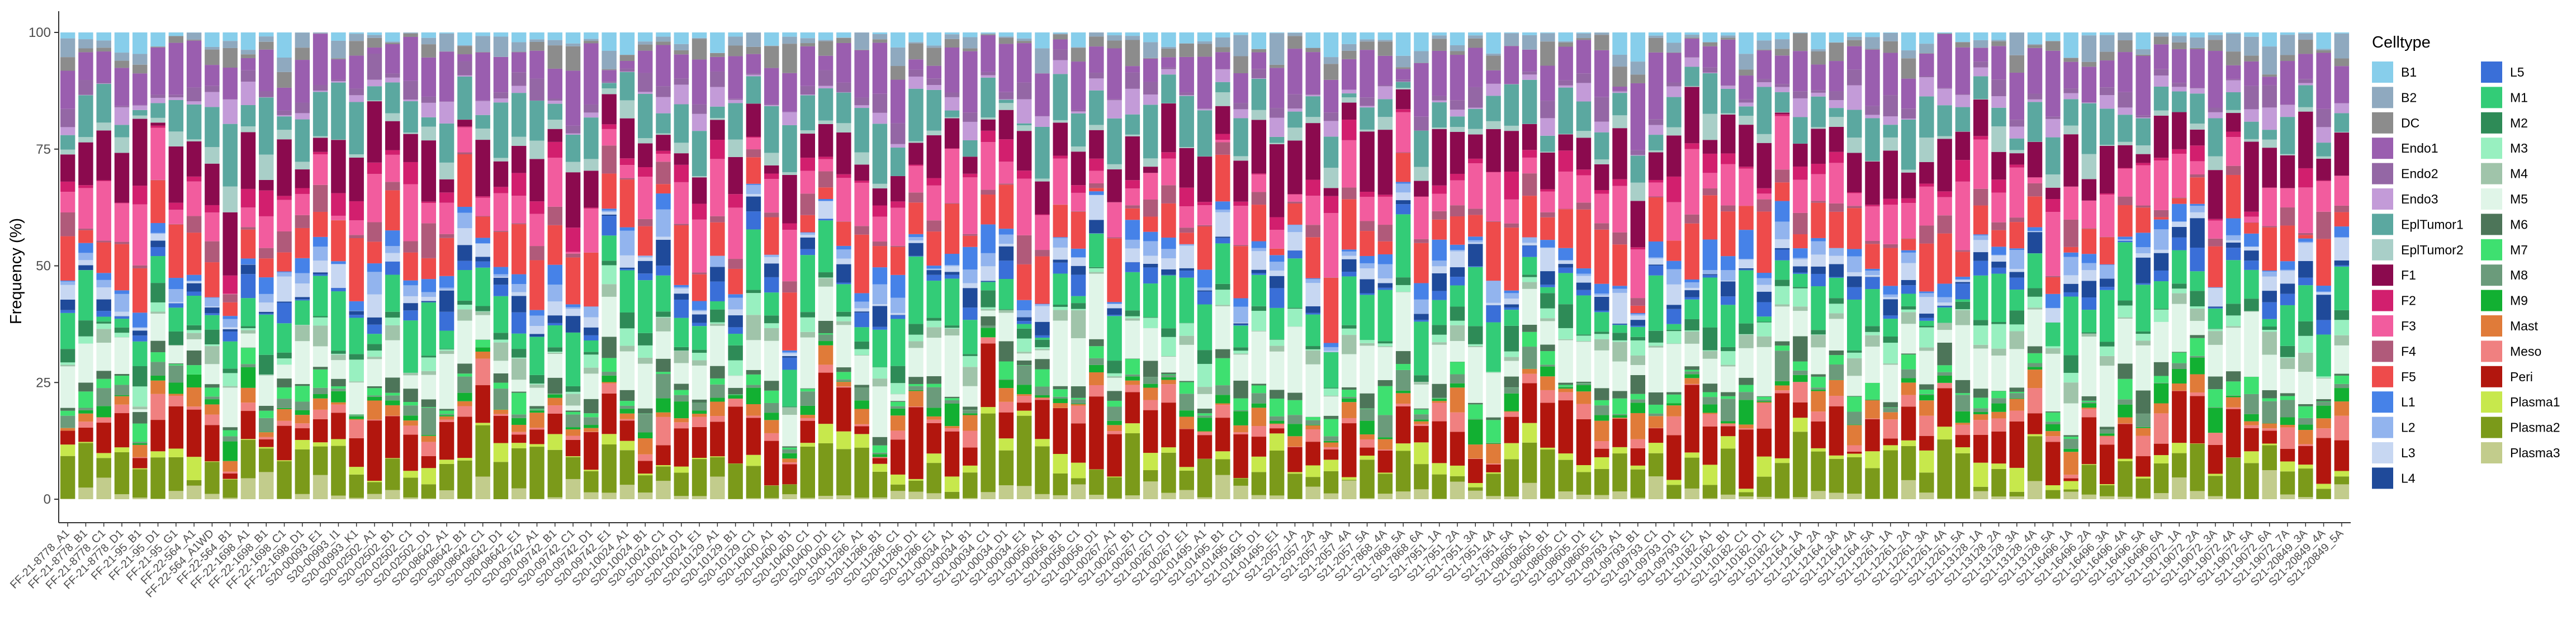  Describe the element at coordinates (2491, 199) in the screenshot. I see `legend-swatch` at that location.